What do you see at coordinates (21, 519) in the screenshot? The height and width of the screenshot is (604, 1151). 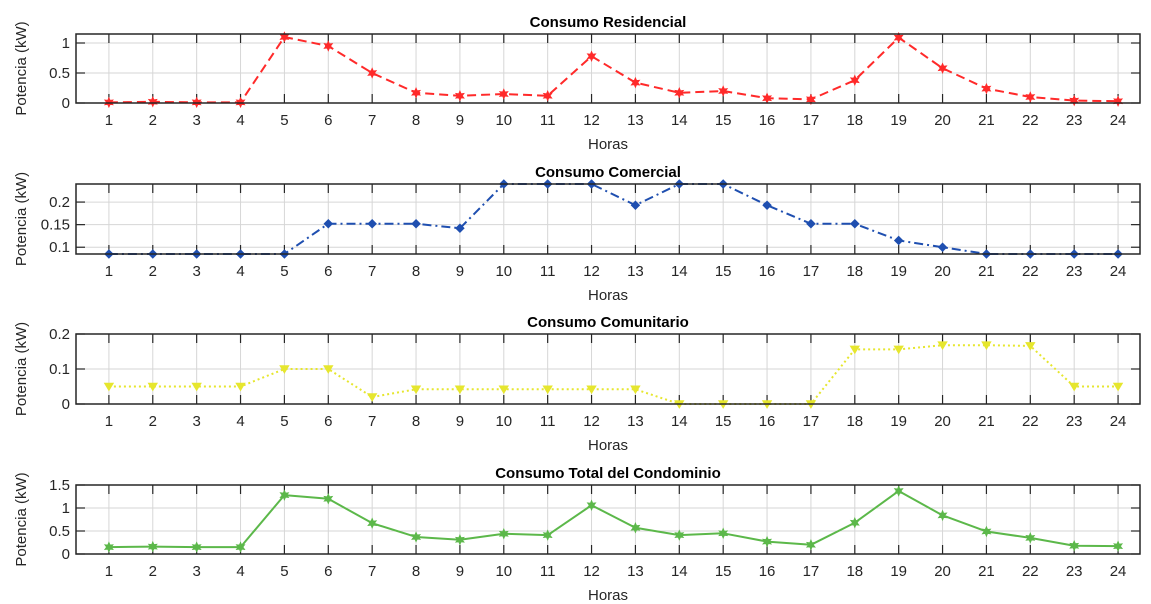 I see `y-axis-label: Potencia (kW)` at bounding box center [21, 519].